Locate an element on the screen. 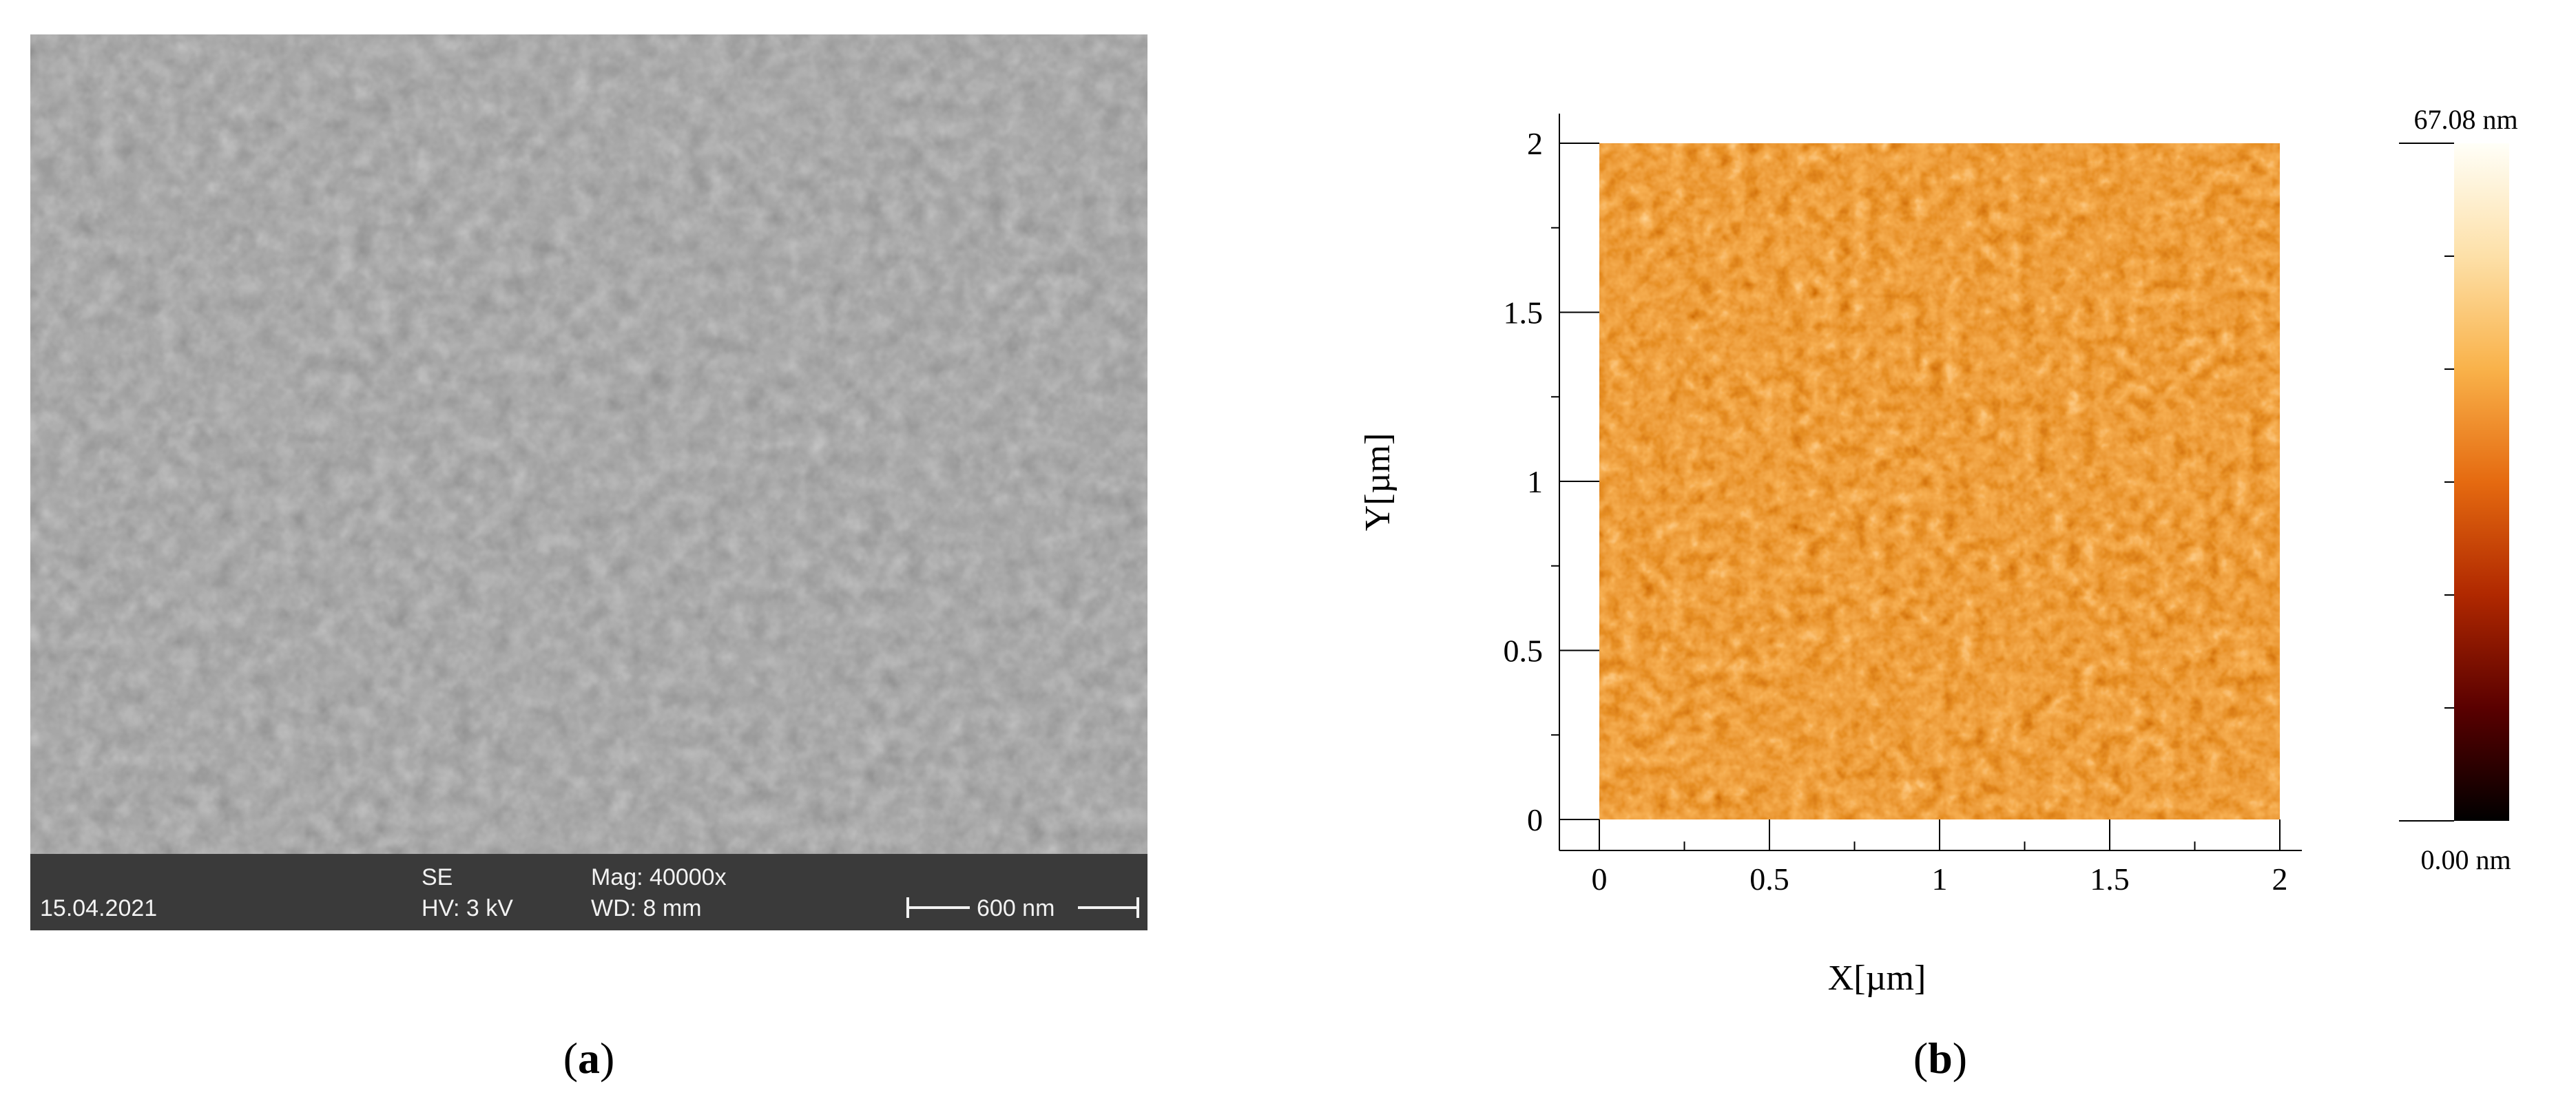 The image size is (2576, 1097). x-axis-label: X[µm] is located at coordinates (1877, 978).